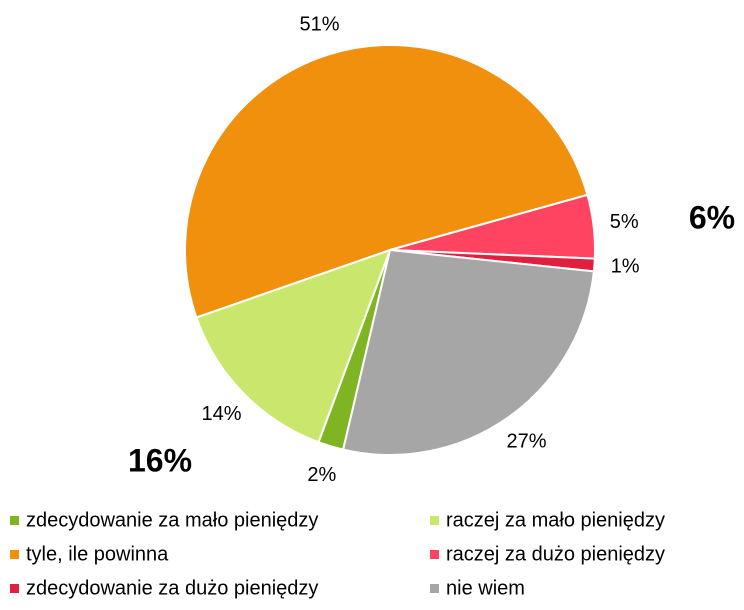  I want to click on group-annotation: 16%, so click(160, 460).